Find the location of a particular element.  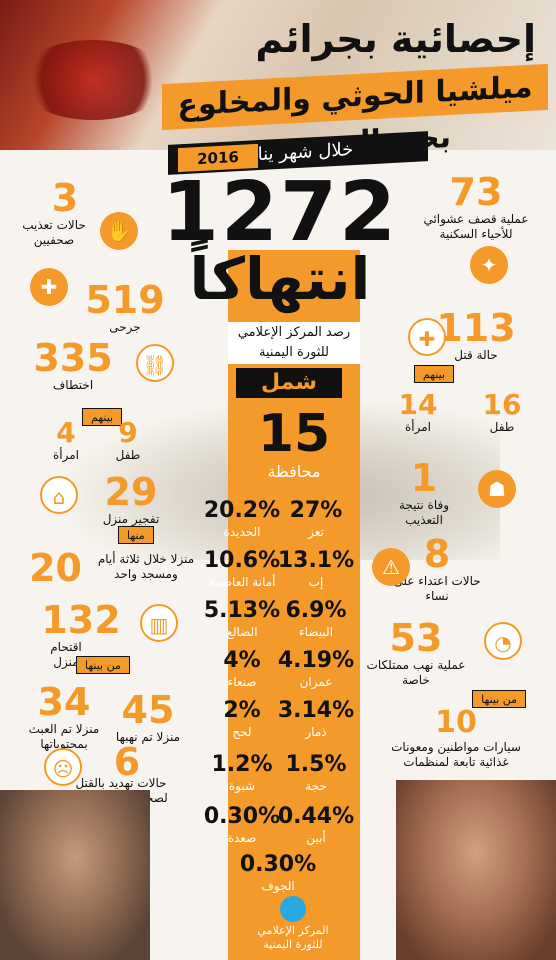

loot-icon: ◔ is located at coordinates (503, 641).